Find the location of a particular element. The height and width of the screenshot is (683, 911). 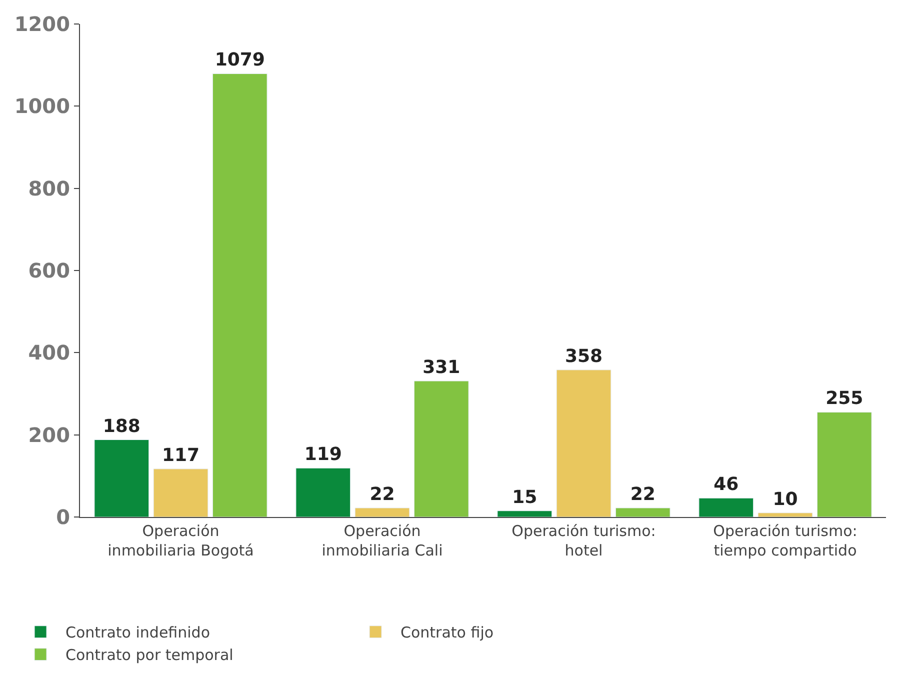

y-tick-label: 800 is located at coordinates (49, 188).